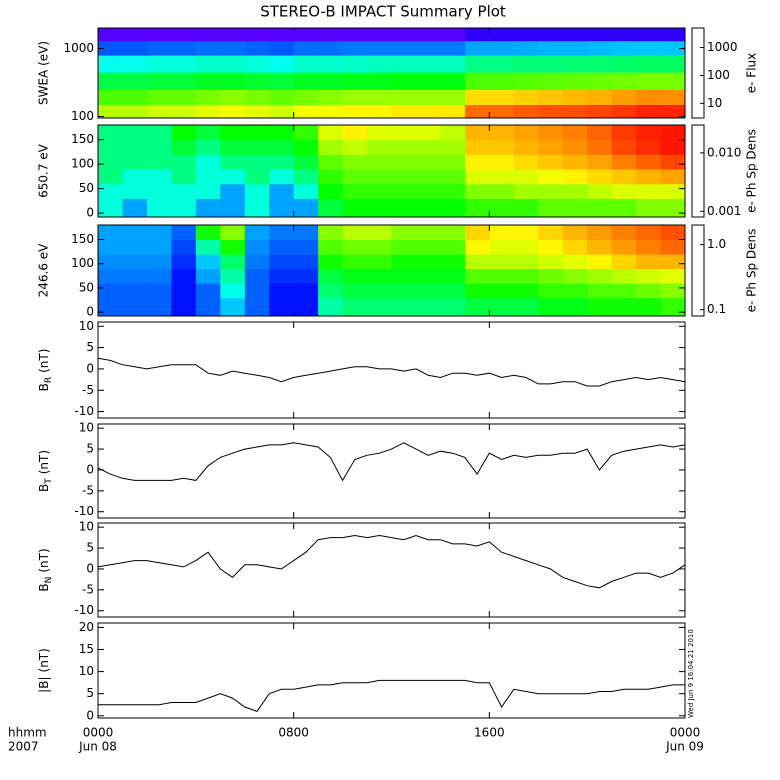 This screenshot has height=780, width=780. I want to click on y-axis-label: 246.6 eV, so click(44, 270).